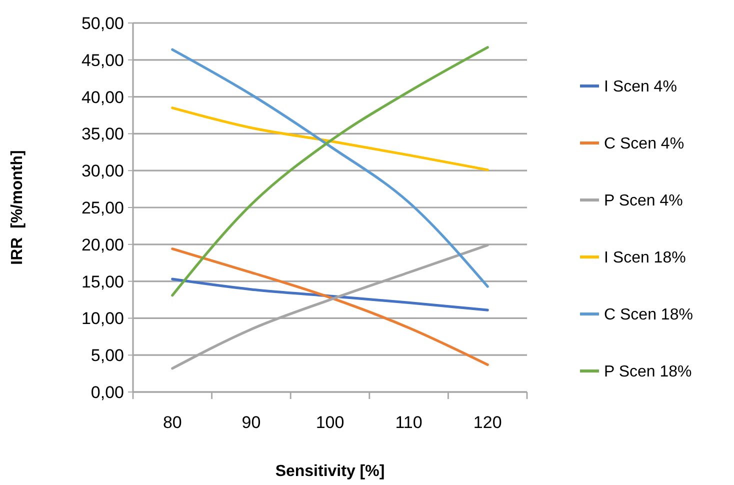 This screenshot has height=485, width=734. Describe the element at coordinates (251, 422) in the screenshot. I see `x-tick-label: 90` at that location.